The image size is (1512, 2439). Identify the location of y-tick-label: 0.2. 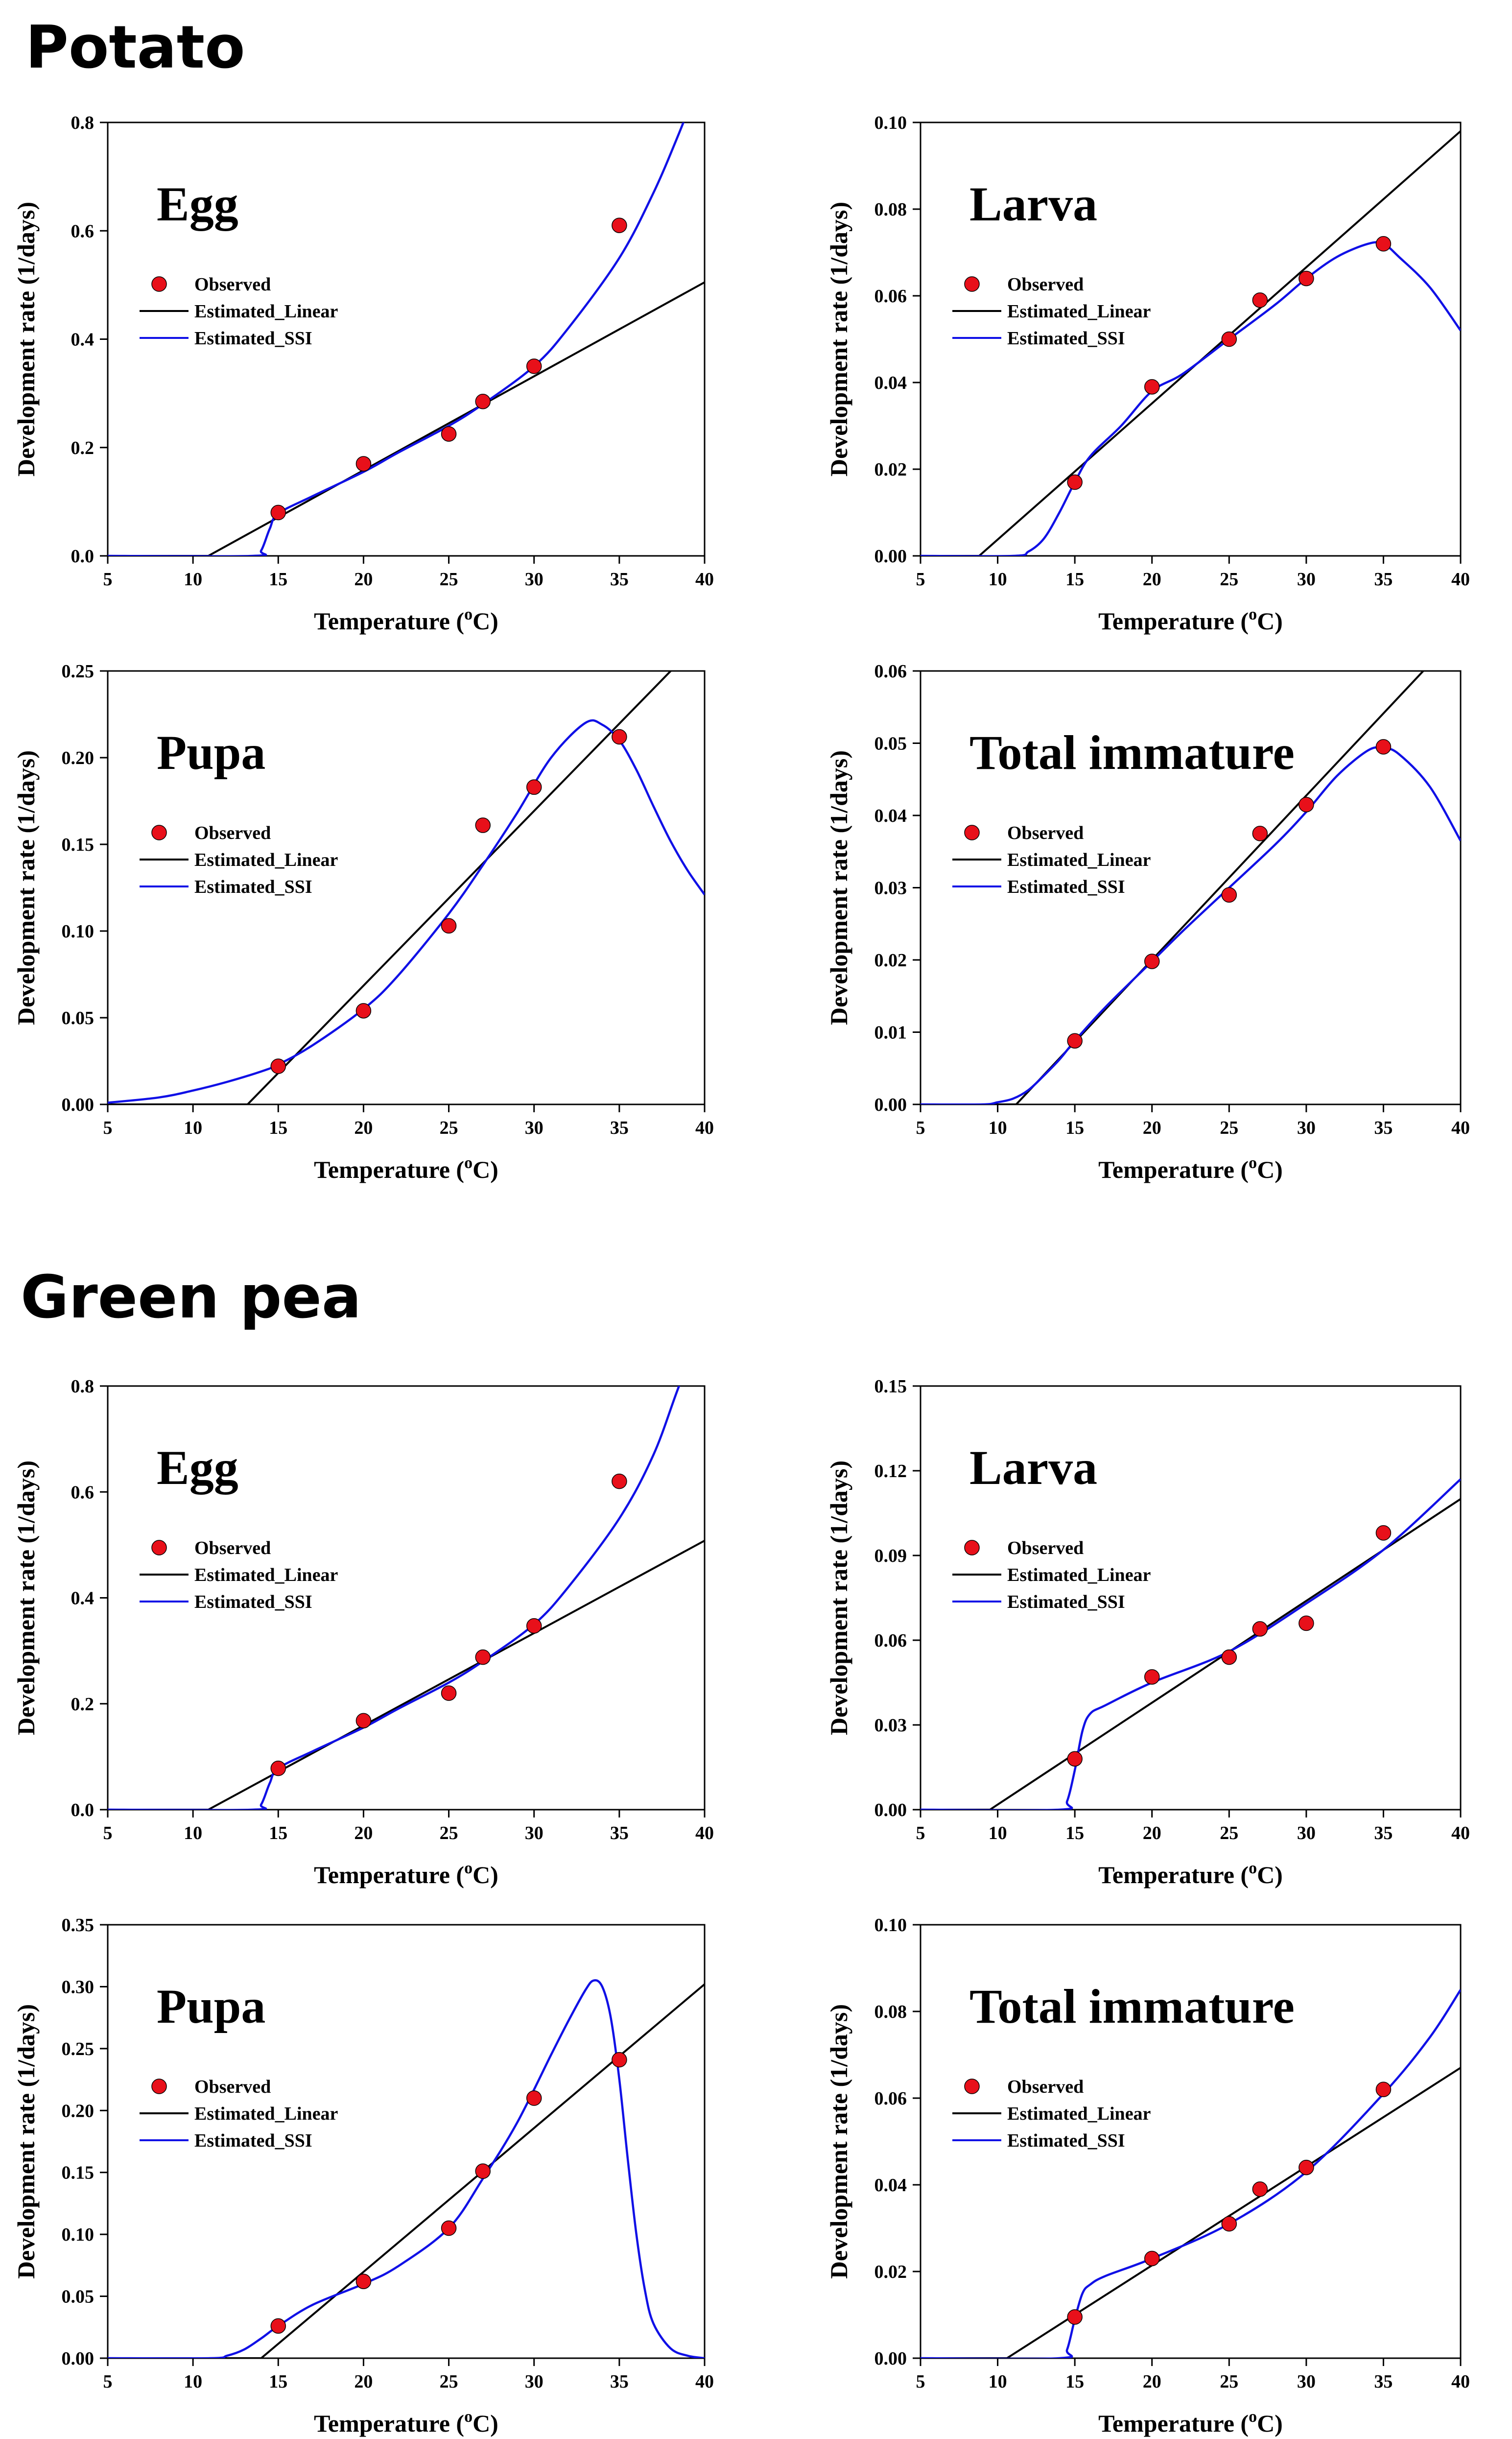
(82, 448).